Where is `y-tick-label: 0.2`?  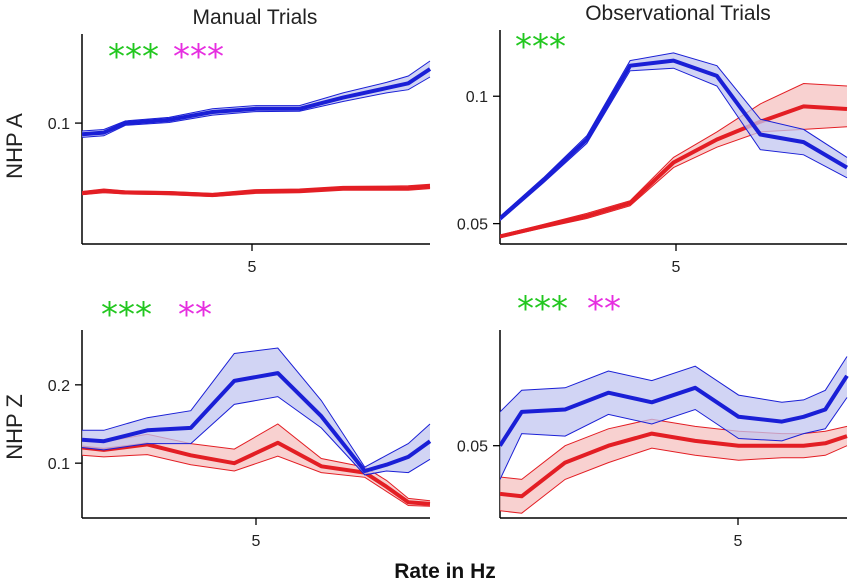
y-tick-label: 0.2 is located at coordinates (59, 386).